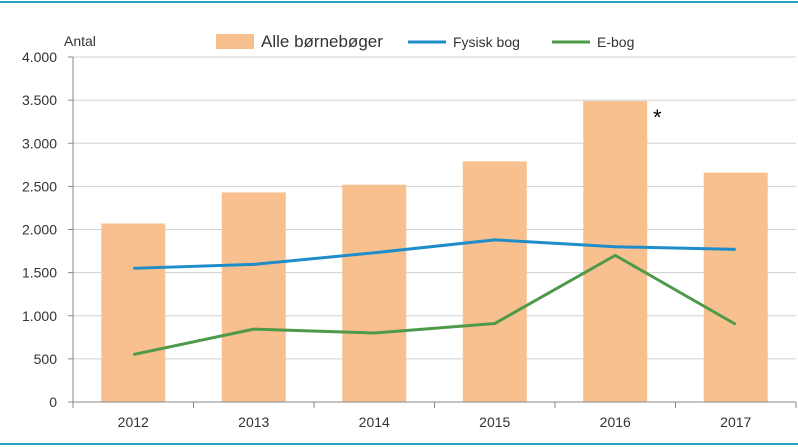  I want to click on annotations: *, so click(657, 117).